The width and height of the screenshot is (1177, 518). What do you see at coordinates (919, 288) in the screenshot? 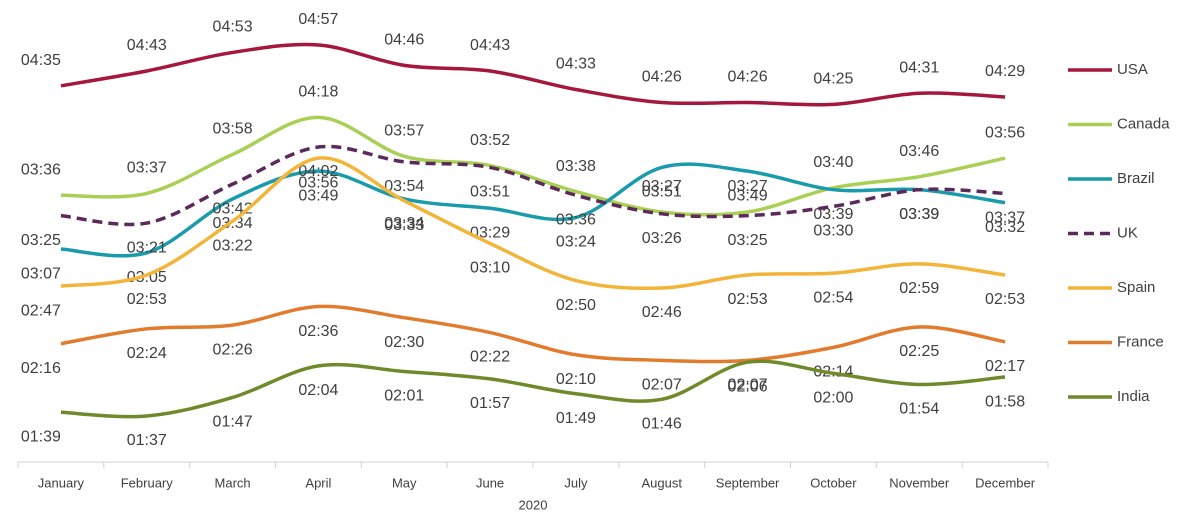
I see `value-label: 02:59` at bounding box center [919, 288].